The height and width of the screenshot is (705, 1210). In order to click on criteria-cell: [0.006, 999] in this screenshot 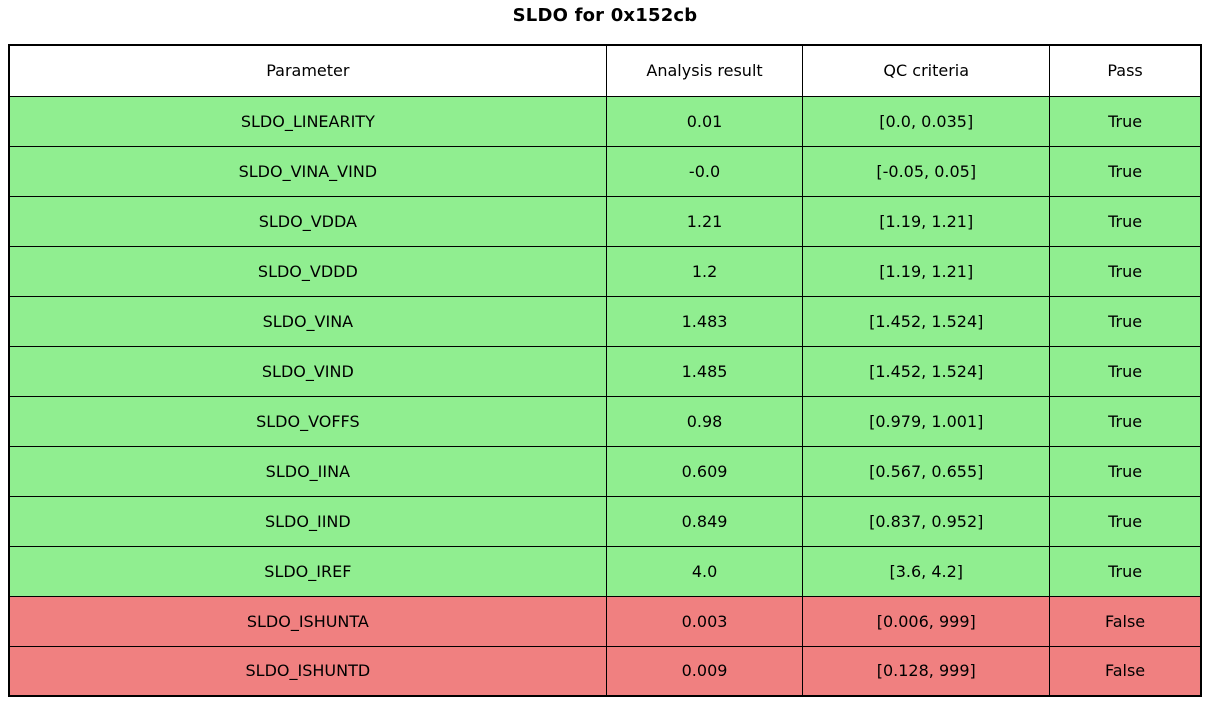, I will do `click(926, 621)`.